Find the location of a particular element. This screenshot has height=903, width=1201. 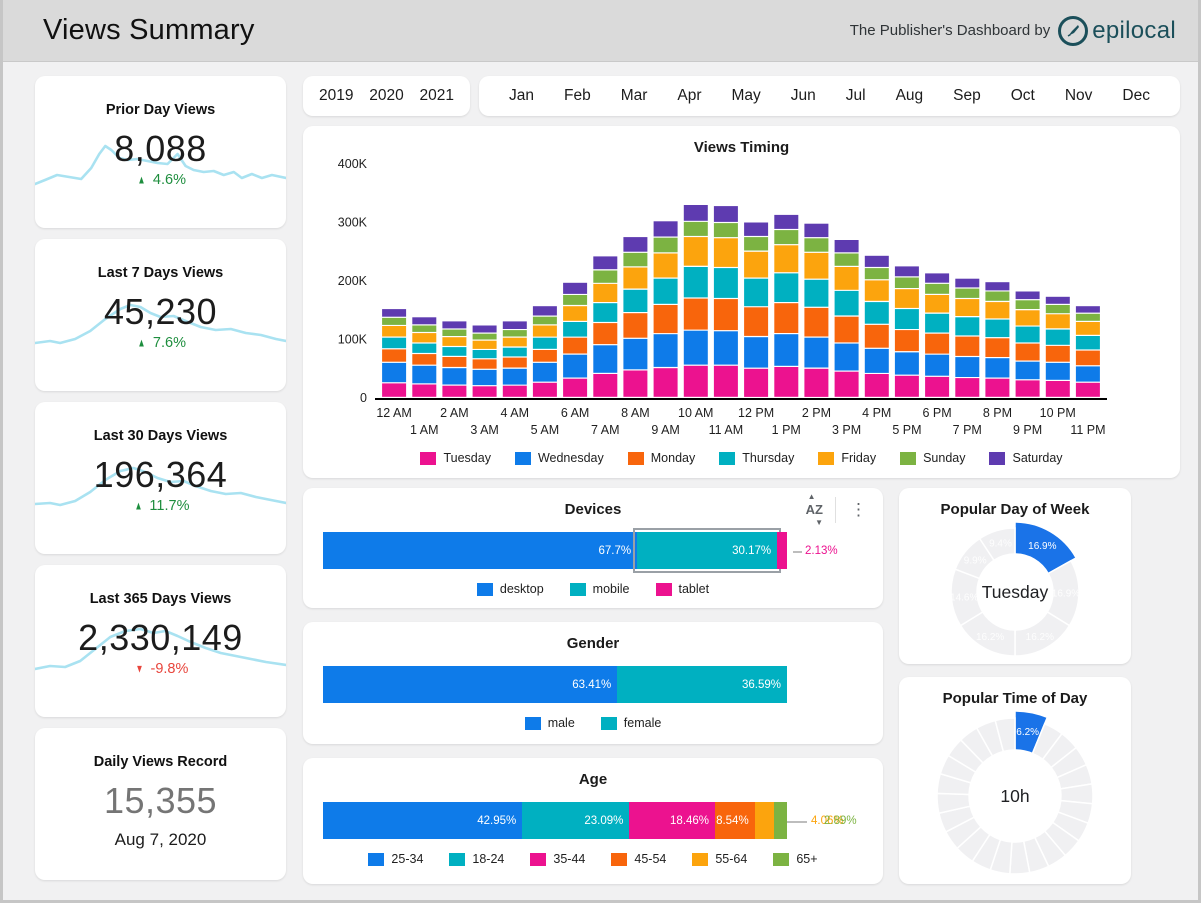

segment-male: 63.41% is located at coordinates (470, 684).